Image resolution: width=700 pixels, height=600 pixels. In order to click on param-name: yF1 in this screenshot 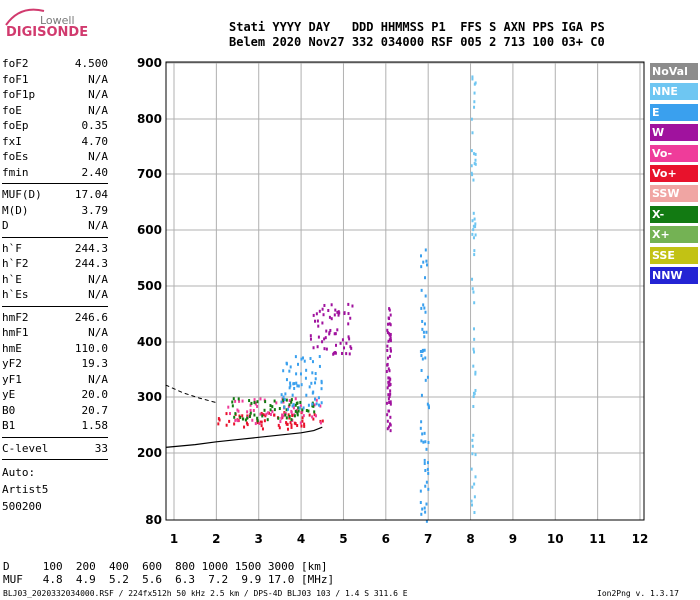, I will do `click(12, 379)`.